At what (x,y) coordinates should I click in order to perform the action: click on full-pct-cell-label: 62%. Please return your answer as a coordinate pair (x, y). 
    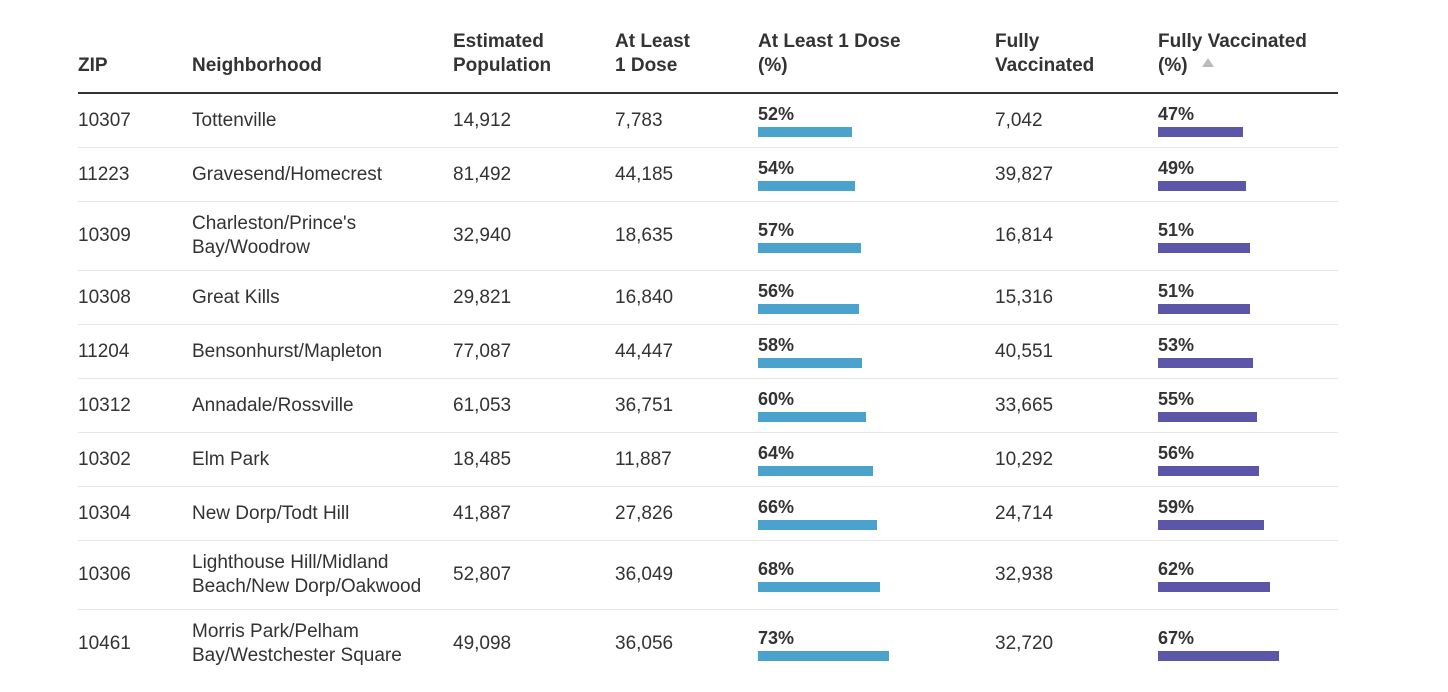
    Looking at the image, I should click on (1176, 568).